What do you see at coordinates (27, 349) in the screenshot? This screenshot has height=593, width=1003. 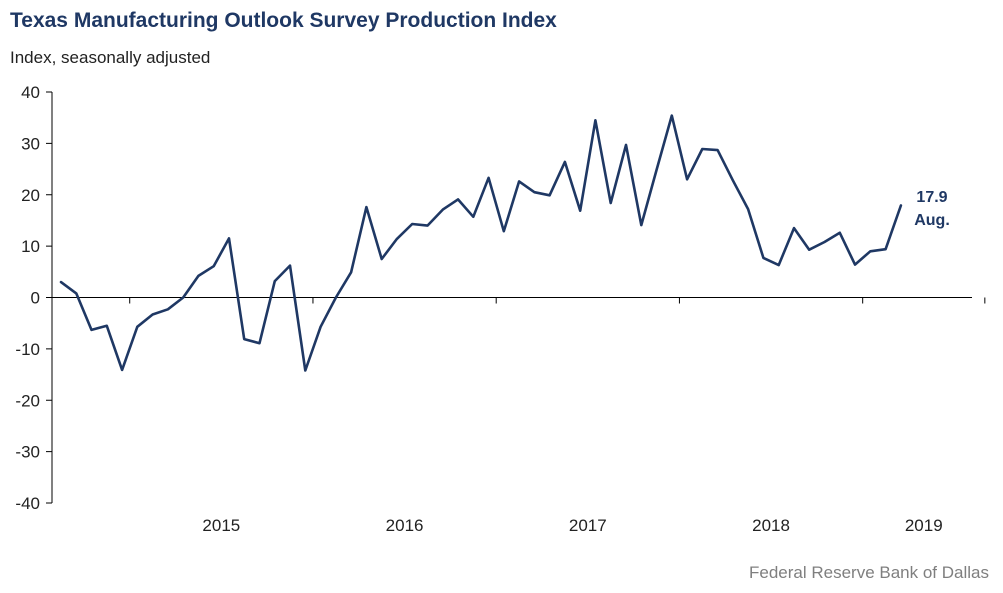 I see `y-tick-label: -10` at bounding box center [27, 349].